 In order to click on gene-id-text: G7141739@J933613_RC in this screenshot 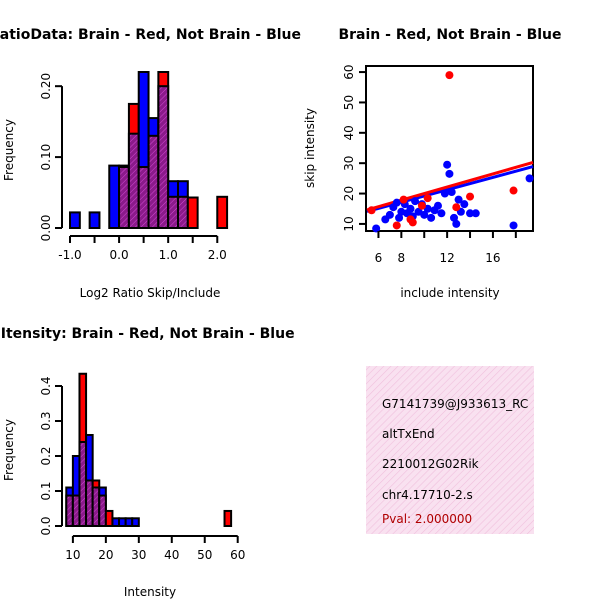, I will do `click(455, 404)`.